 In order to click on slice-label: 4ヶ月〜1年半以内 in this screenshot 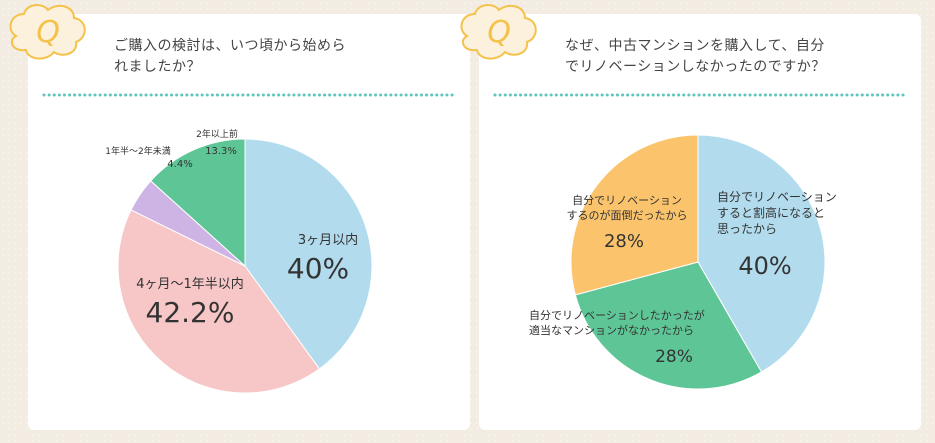, I will do `click(190, 284)`.